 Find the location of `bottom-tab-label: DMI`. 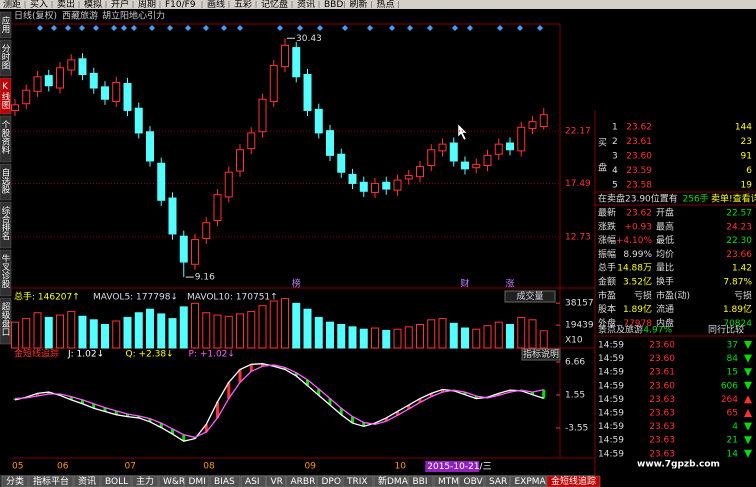

bottom-tab-label: DMI is located at coordinates (197, 482).